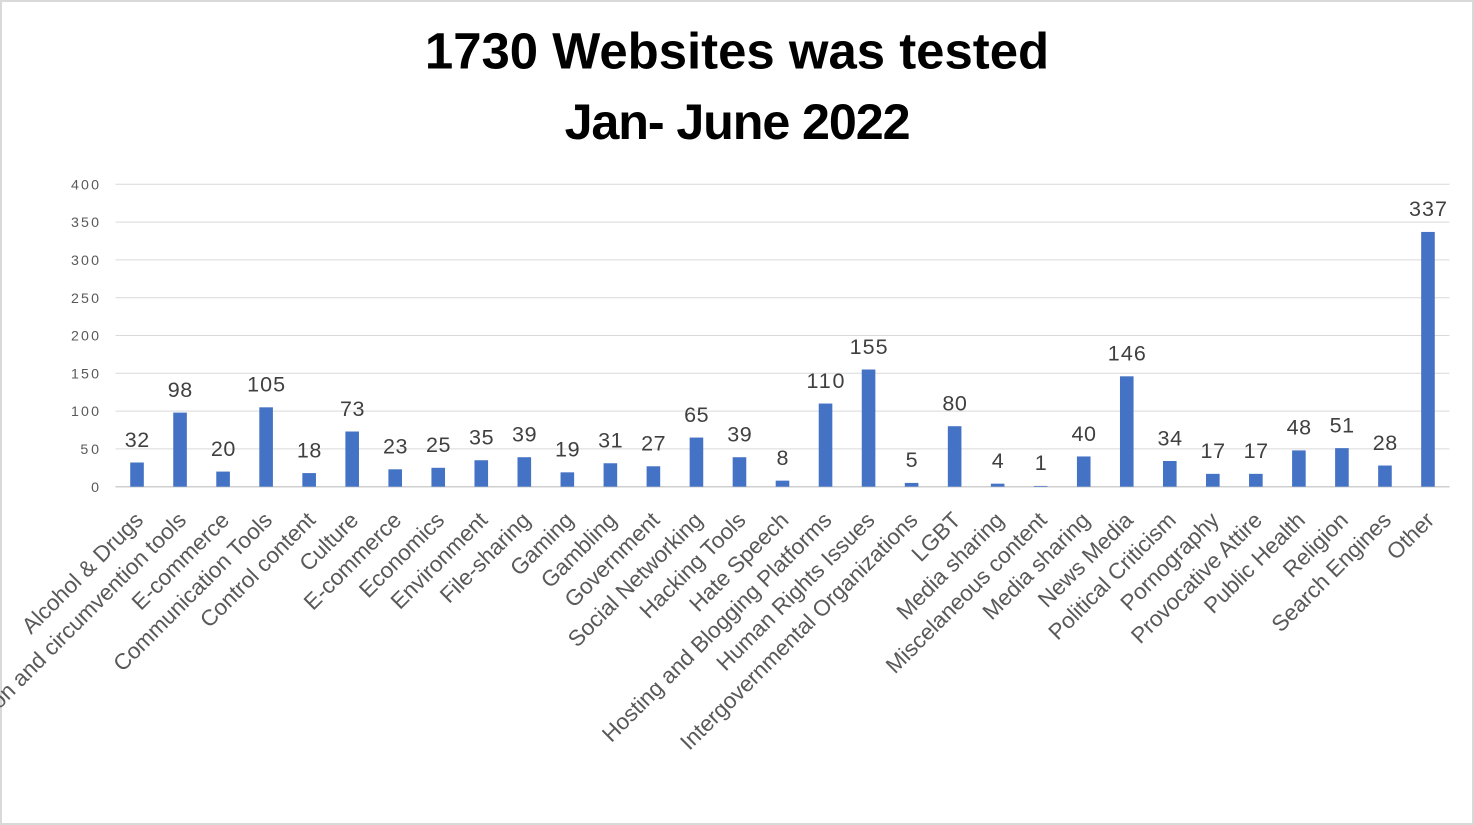 The height and width of the screenshot is (825, 1474). What do you see at coordinates (1170, 438) in the screenshot?
I see `svg-text: 34` at bounding box center [1170, 438].